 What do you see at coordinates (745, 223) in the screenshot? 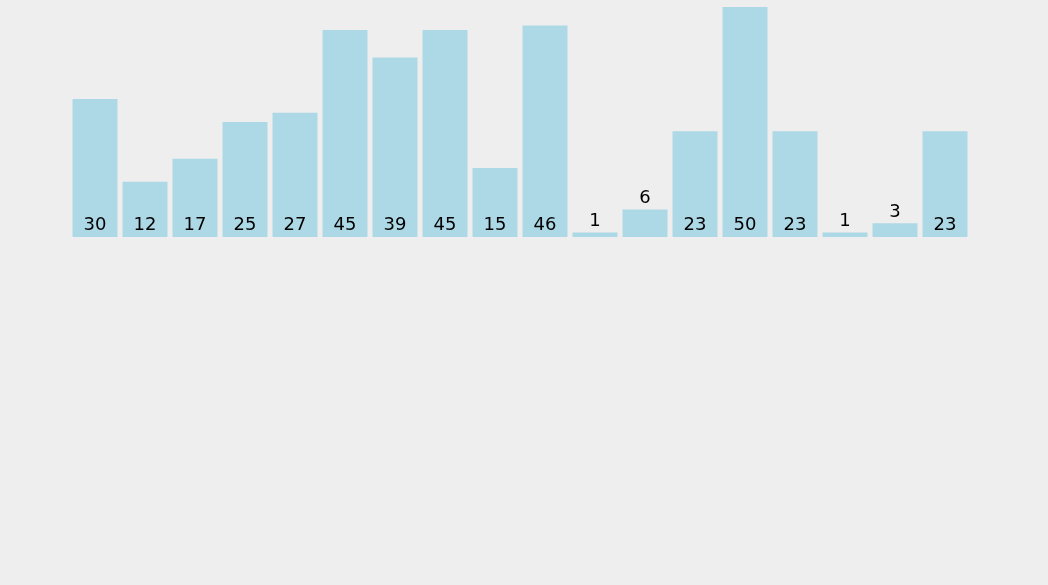
I see `data-label: 50` at bounding box center [745, 223].